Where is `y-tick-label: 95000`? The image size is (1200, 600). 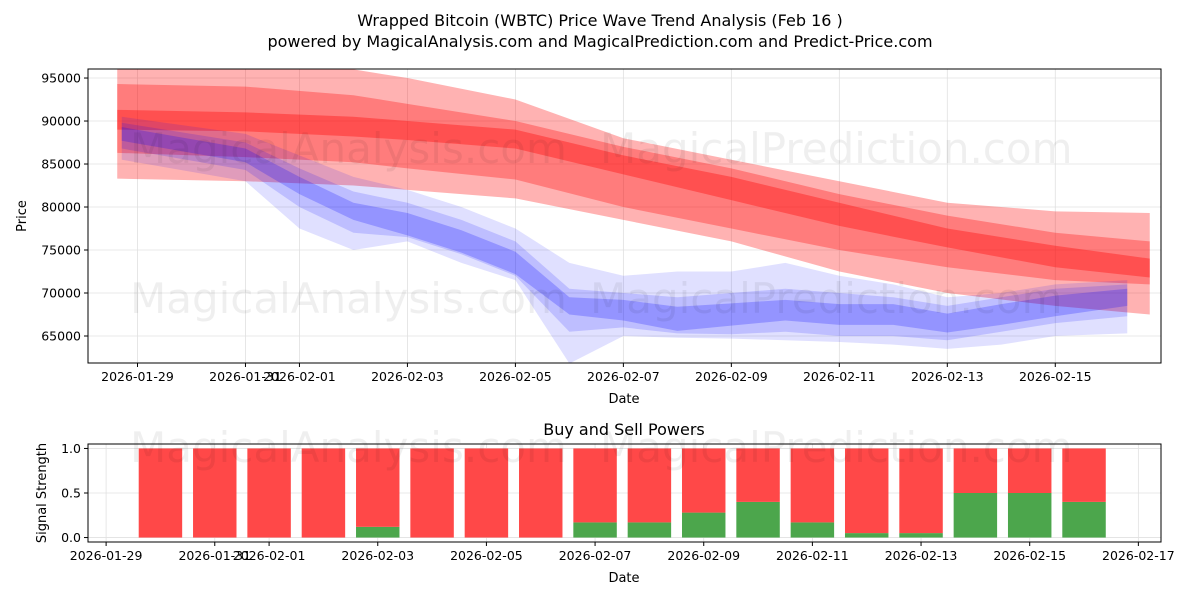 y-tick-label: 95000 is located at coordinates (61, 78).